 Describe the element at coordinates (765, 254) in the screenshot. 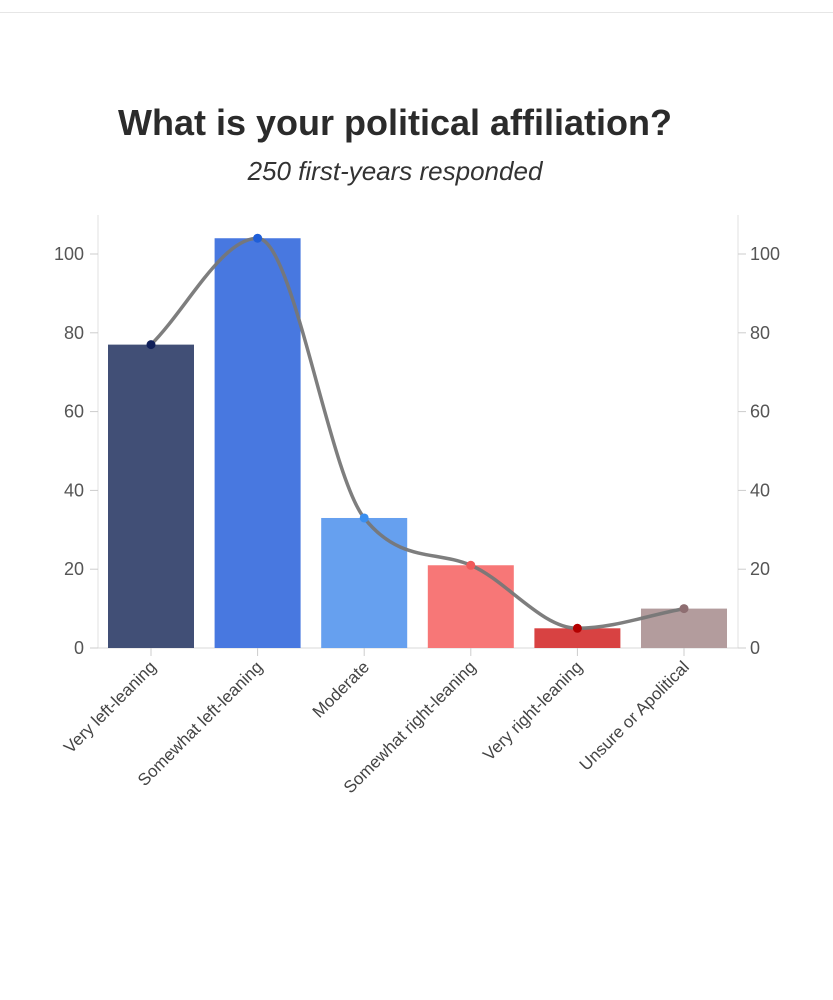

I see `y-tick-label-right: 100` at that location.